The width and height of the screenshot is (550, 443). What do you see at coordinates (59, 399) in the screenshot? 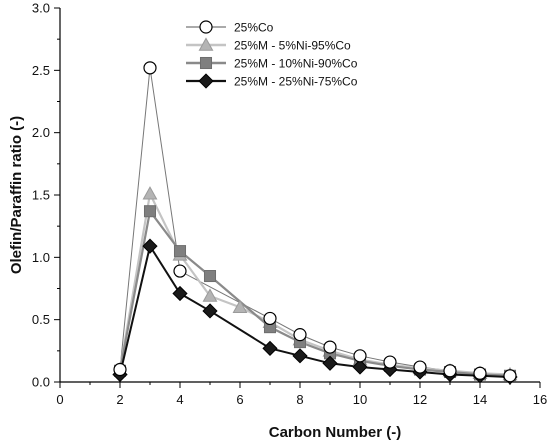
I see `x-tick-label: 0` at bounding box center [59, 399].